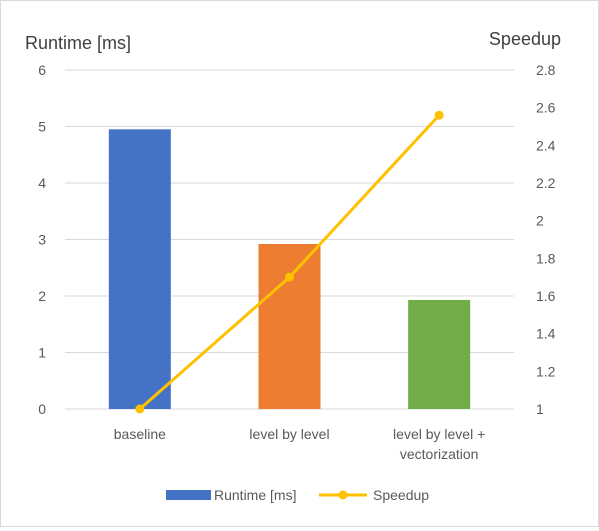 This screenshot has height=531, width=599. What do you see at coordinates (546, 334) in the screenshot?
I see `right-tick-label: 1.4` at bounding box center [546, 334].